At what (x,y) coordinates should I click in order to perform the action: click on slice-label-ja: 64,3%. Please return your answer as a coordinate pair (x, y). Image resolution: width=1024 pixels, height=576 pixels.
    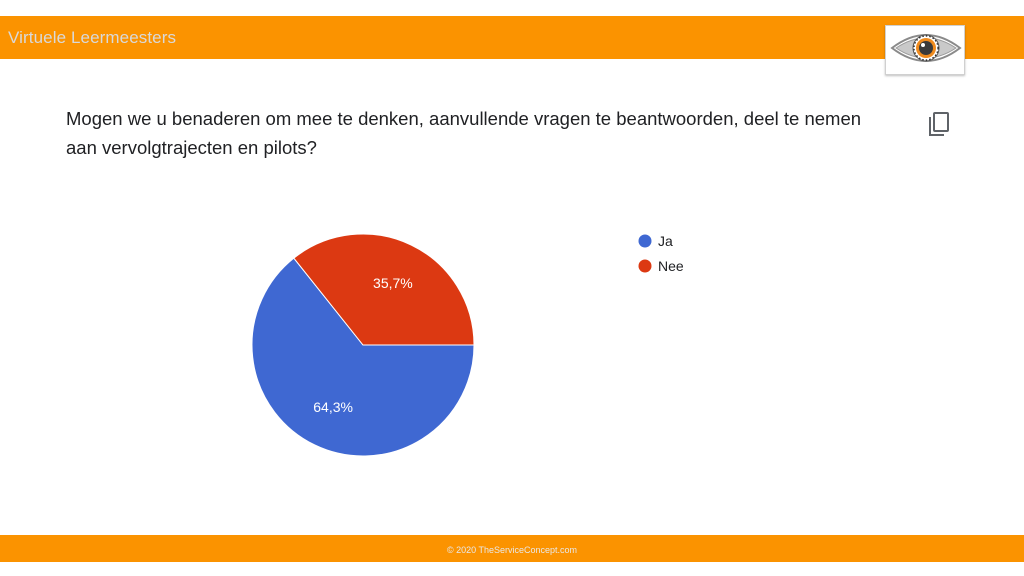
    Looking at the image, I should click on (333, 407).